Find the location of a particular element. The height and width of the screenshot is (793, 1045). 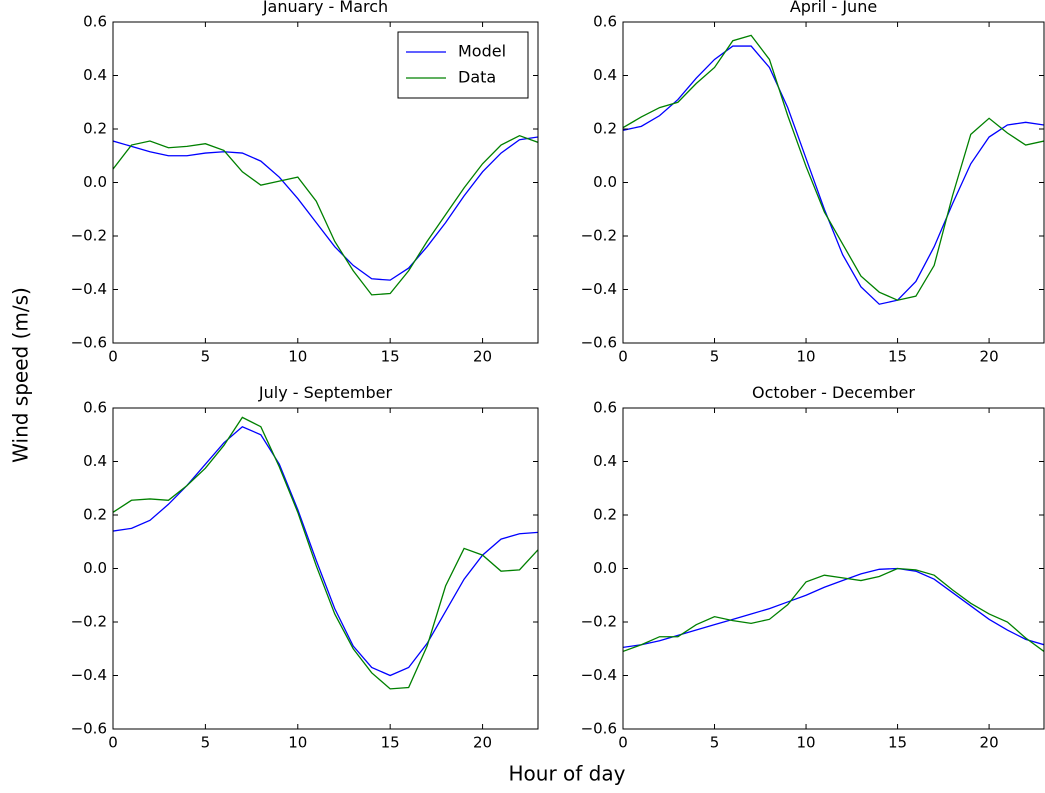

legend-label: Data is located at coordinates (477, 77).